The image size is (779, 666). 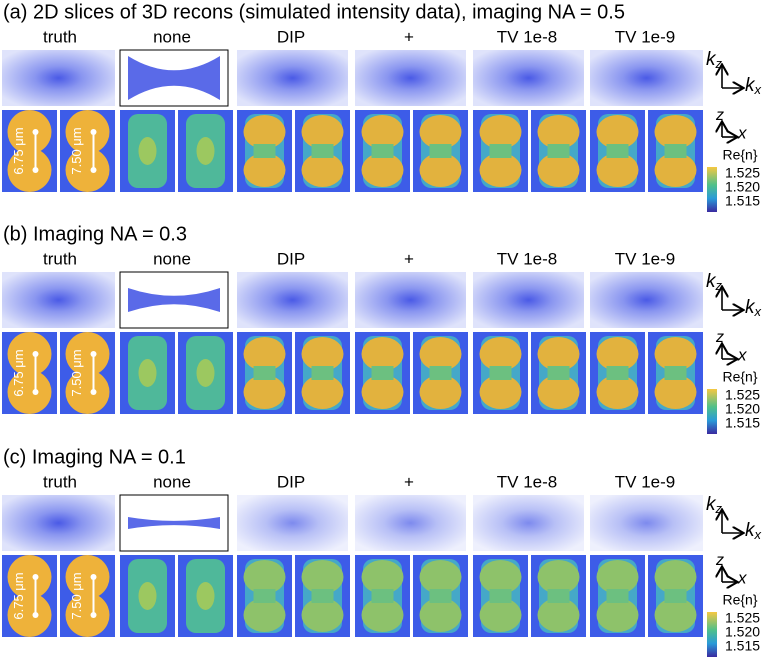 What do you see at coordinates (719, 560) in the screenshot?
I see `axis-label: z` at bounding box center [719, 560].